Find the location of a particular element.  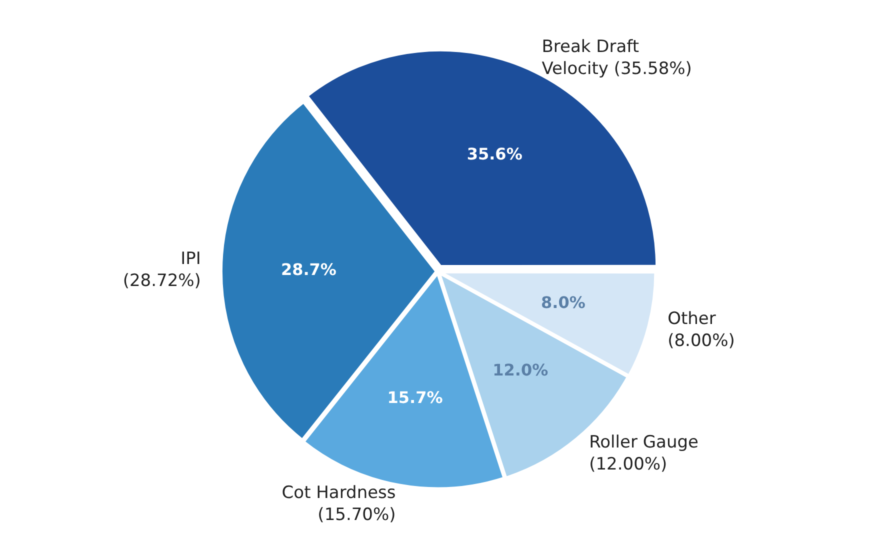

data-label: 28.7% is located at coordinates (308, 270).